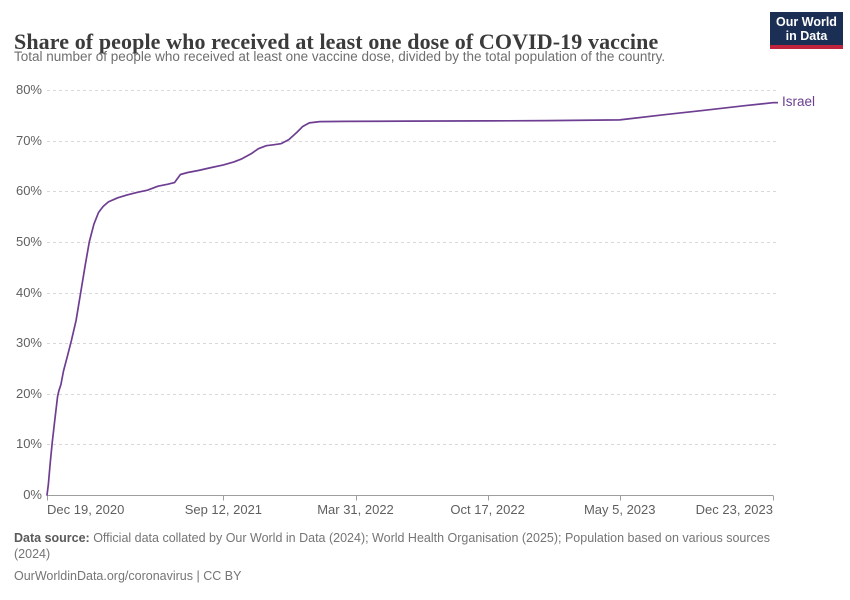  Describe the element at coordinates (28, 444) in the screenshot. I see `y-axis-tick-label: 10%` at that location.